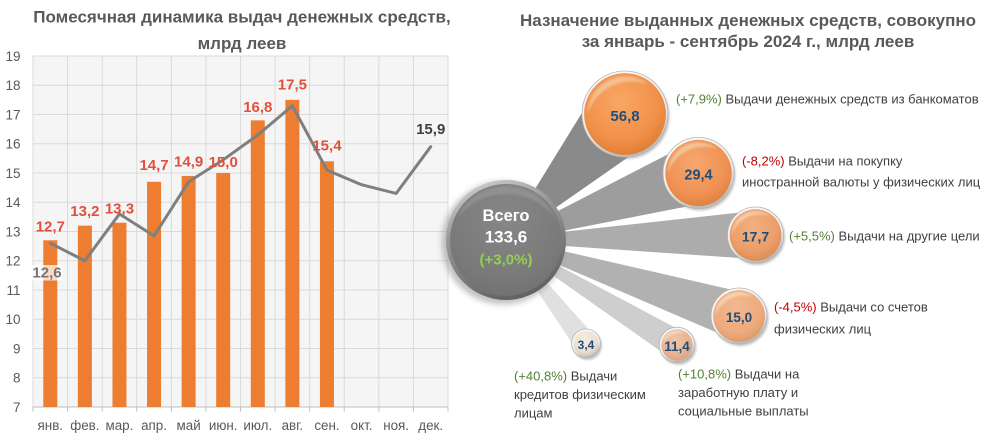 The image size is (991, 442). What do you see at coordinates (884, 236) in the screenshot?
I see `svg-text: (+5,5%) Выдачи на другие цели` at bounding box center [884, 236].